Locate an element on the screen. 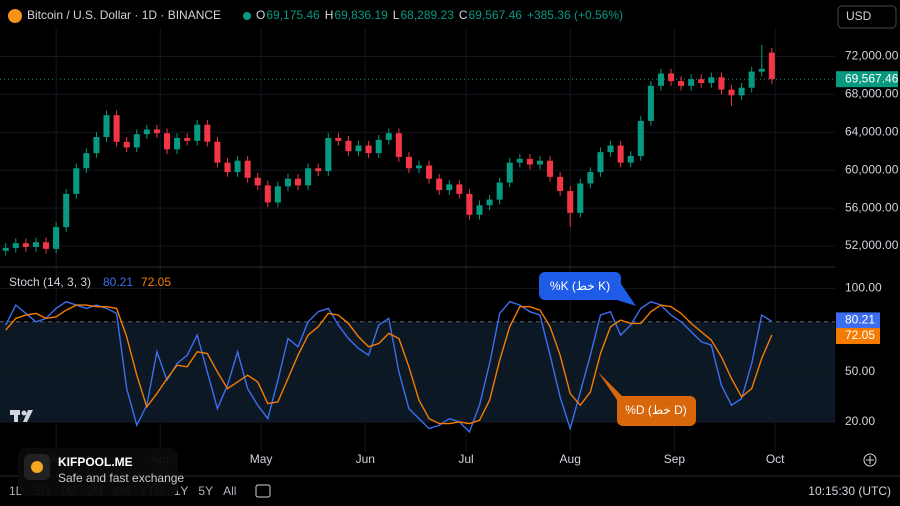 Image resolution: width=900 pixels, height=506 pixels. y-tick-label: 50.00 is located at coordinates (860, 371).